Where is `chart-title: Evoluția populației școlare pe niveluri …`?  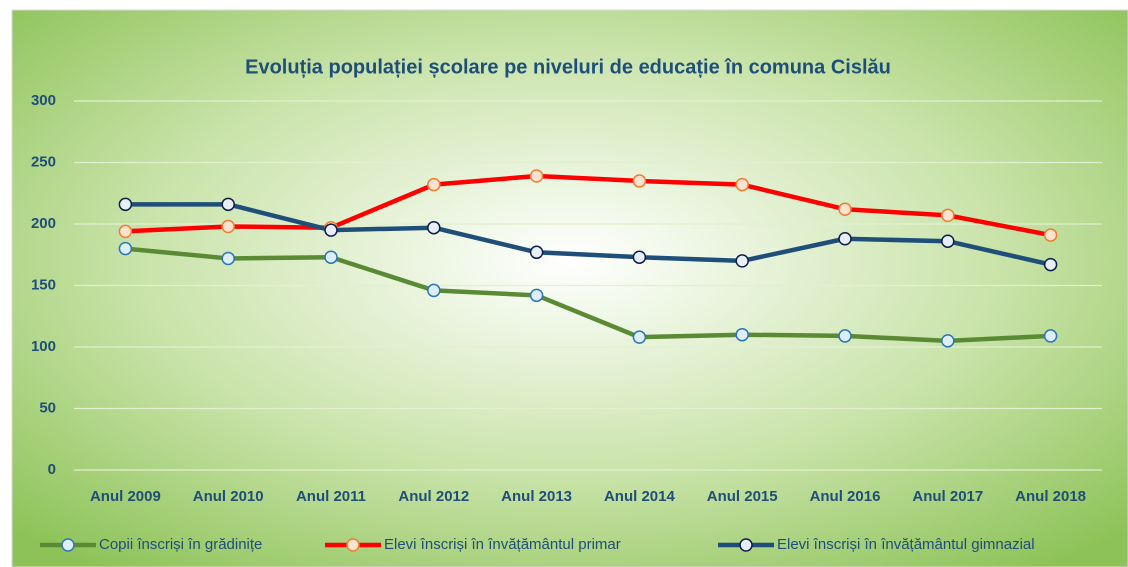 chart-title: Evoluția populației școlare pe niveluri … is located at coordinates (568, 67).